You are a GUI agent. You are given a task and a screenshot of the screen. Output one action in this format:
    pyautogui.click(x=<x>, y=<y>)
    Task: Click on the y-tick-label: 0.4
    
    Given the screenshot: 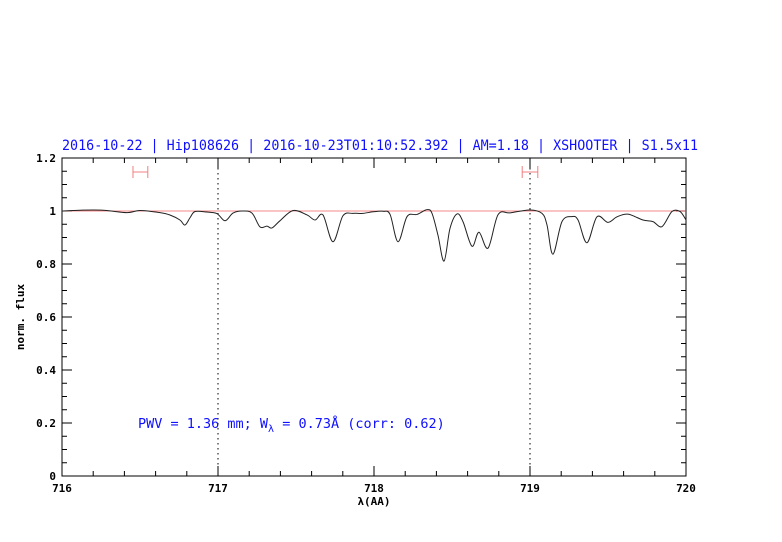 What is the action you would take?
    pyautogui.click(x=46, y=370)
    